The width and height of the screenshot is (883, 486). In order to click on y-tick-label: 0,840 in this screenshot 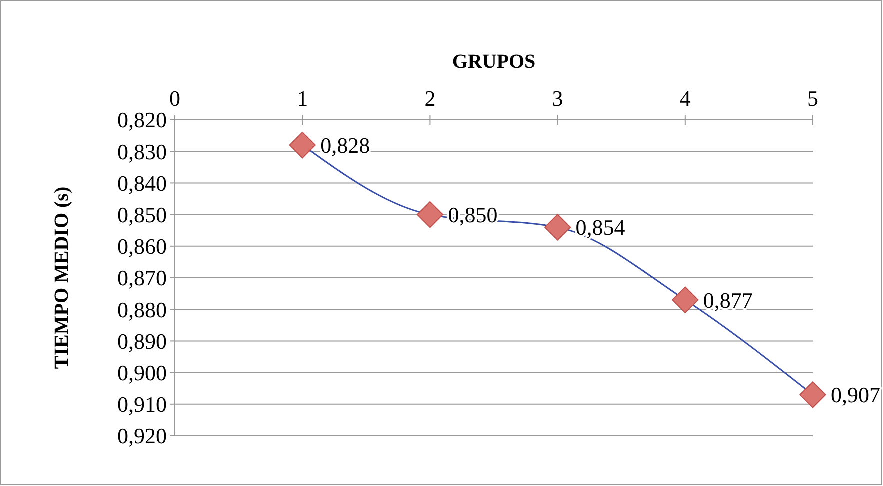, I will do `click(142, 183)`.